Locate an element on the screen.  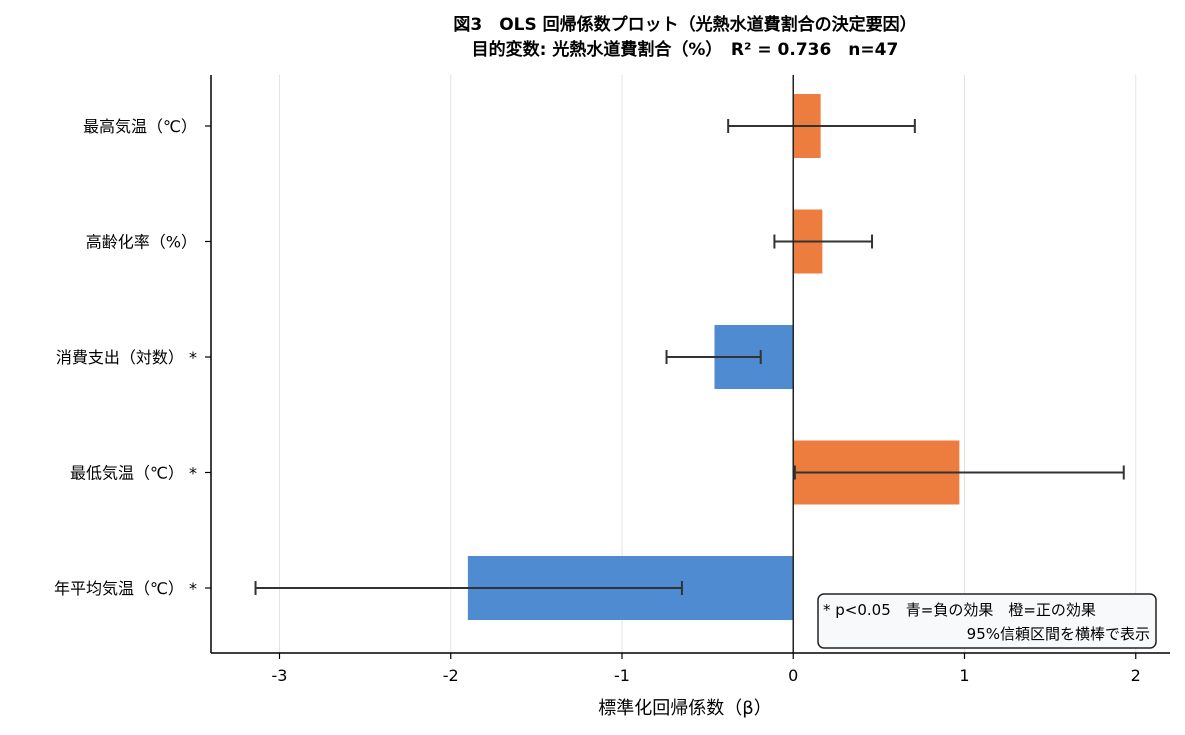
x-axis-ticks: -3 -2 -1 0 1 2 is located at coordinates (706, 669).